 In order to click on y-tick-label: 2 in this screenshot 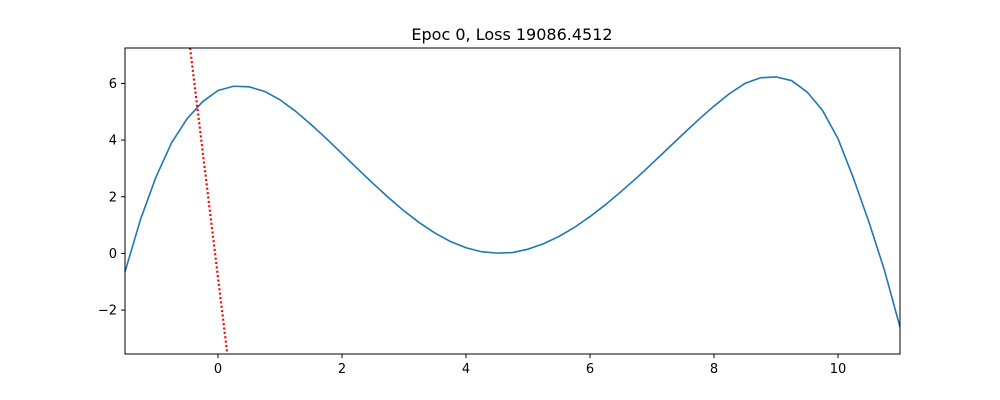, I will do `click(113, 197)`.